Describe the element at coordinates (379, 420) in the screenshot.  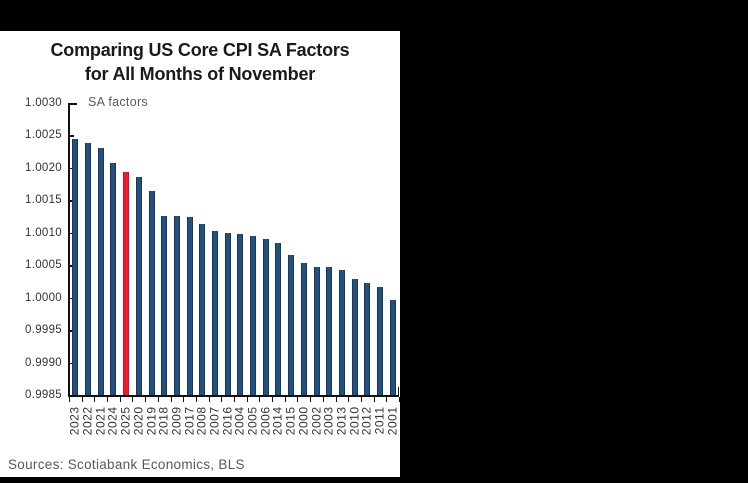
I see `x-axis-label: 2011` at that location.